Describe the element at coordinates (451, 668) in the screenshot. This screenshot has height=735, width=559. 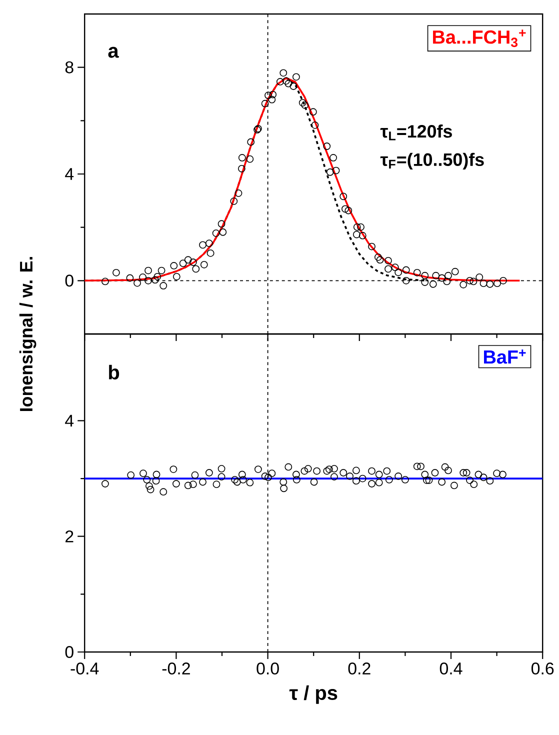
I see `x-tick-label: 0.4` at that location.